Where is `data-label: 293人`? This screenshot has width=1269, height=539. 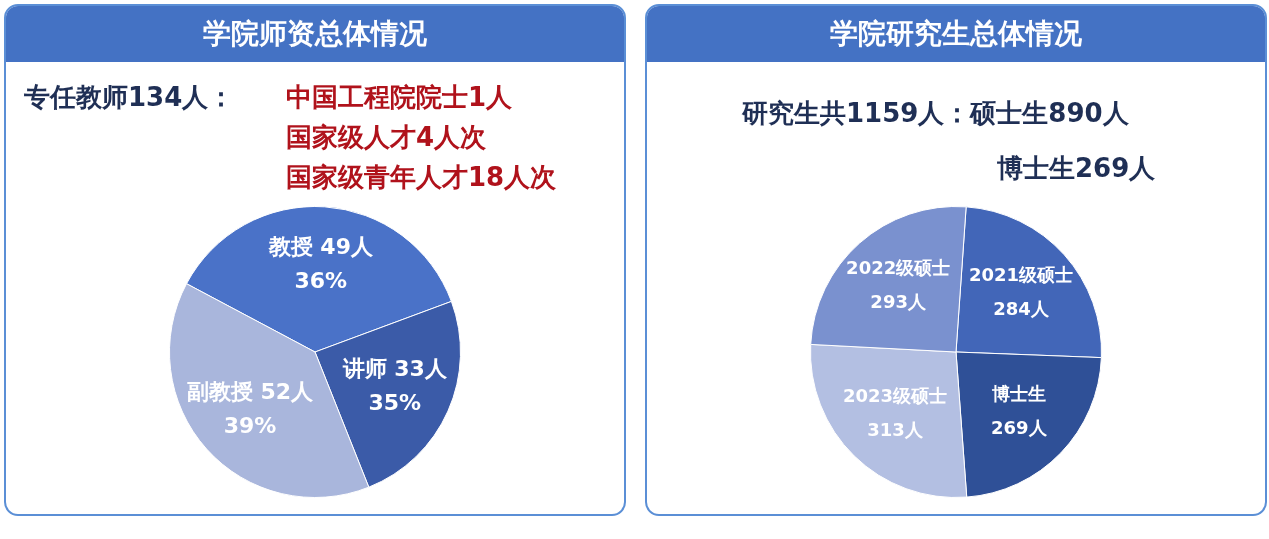
data-label: 293人 is located at coordinates (898, 302).